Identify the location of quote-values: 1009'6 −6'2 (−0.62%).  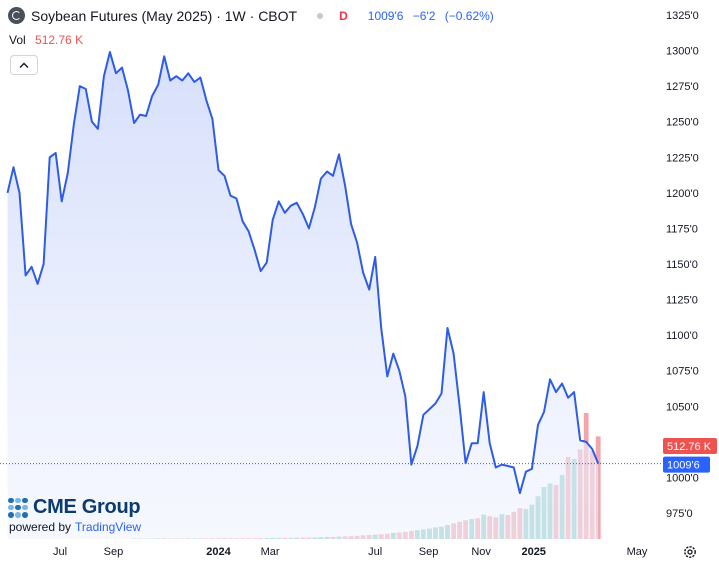
(434, 16).